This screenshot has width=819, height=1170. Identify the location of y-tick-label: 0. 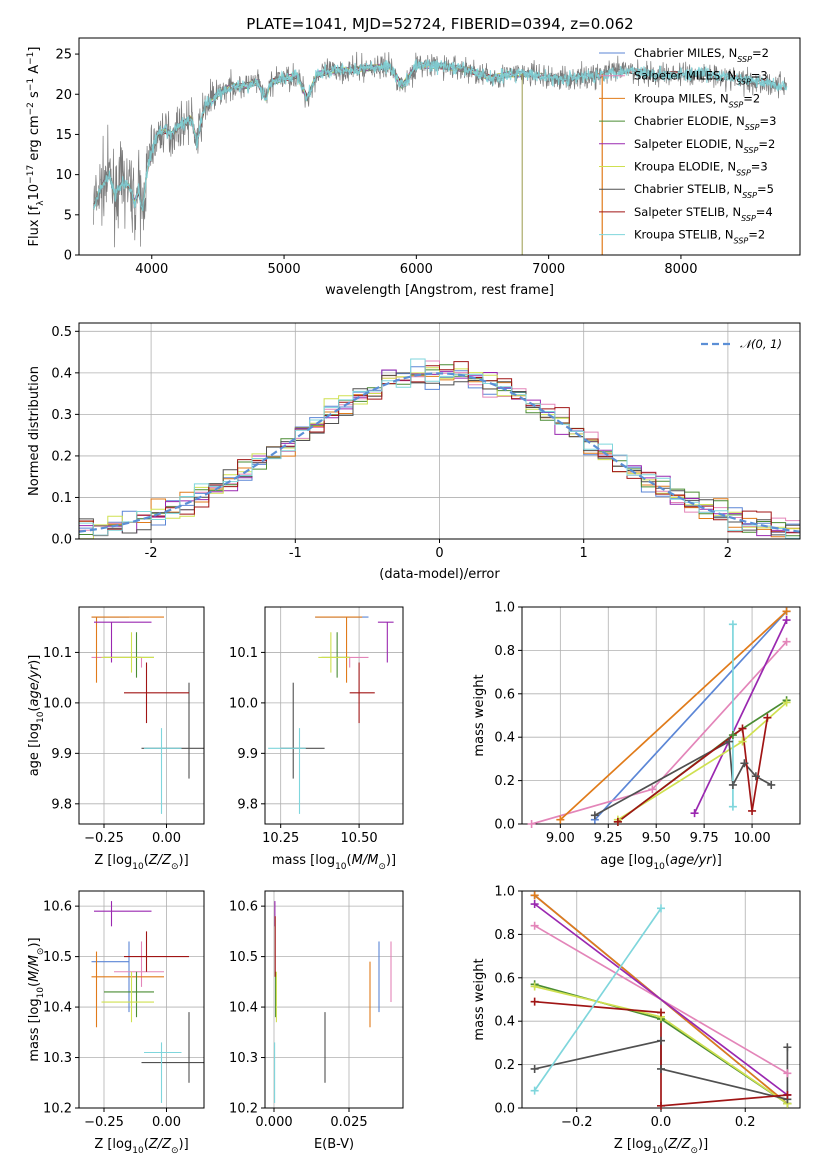
(68, 256).